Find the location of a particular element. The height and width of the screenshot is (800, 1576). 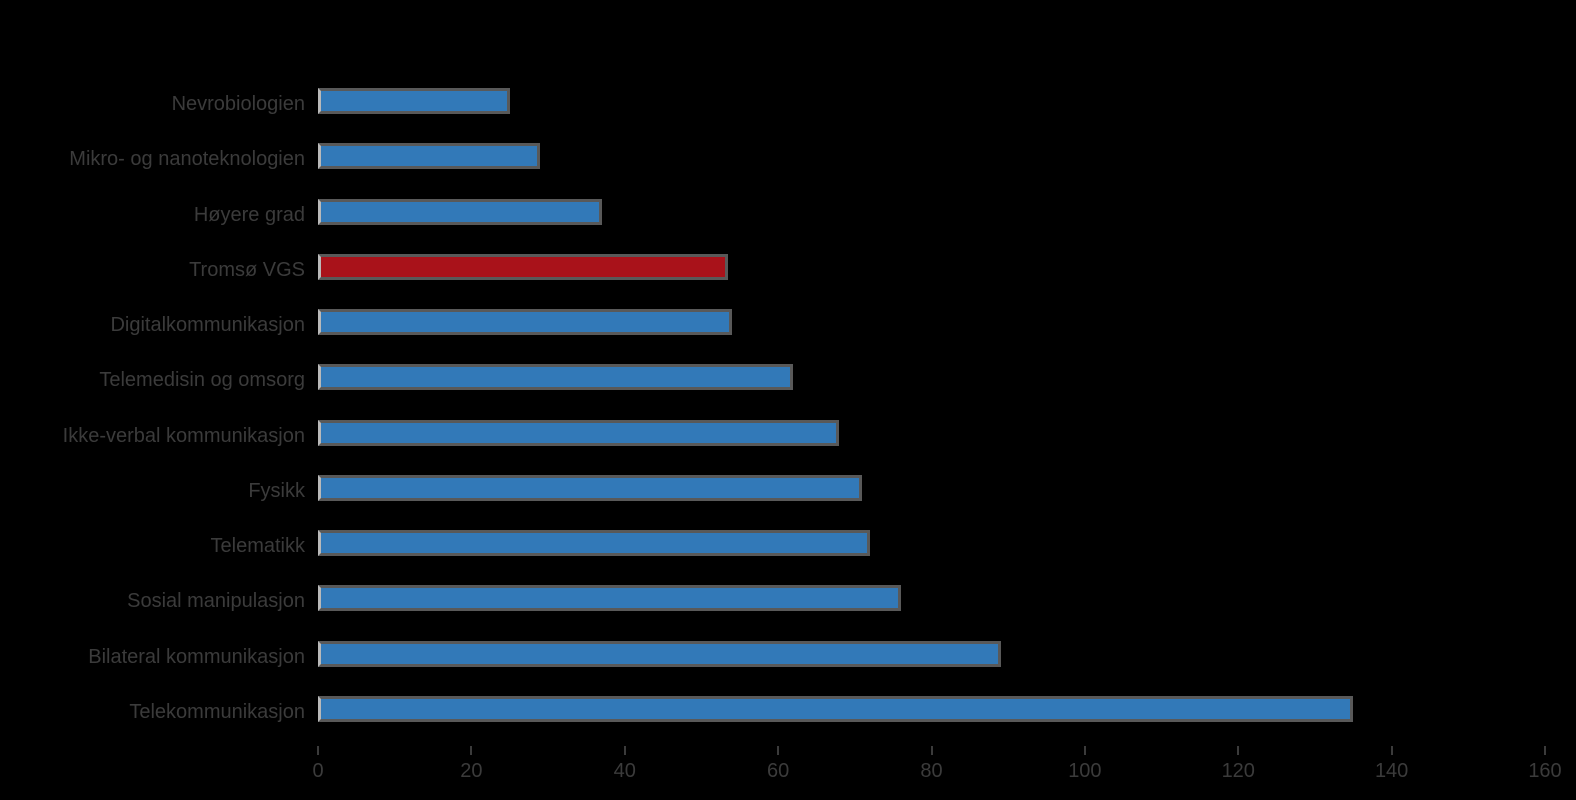

bar-row: Mikro- og nanoteknologien is located at coordinates (788, 159).